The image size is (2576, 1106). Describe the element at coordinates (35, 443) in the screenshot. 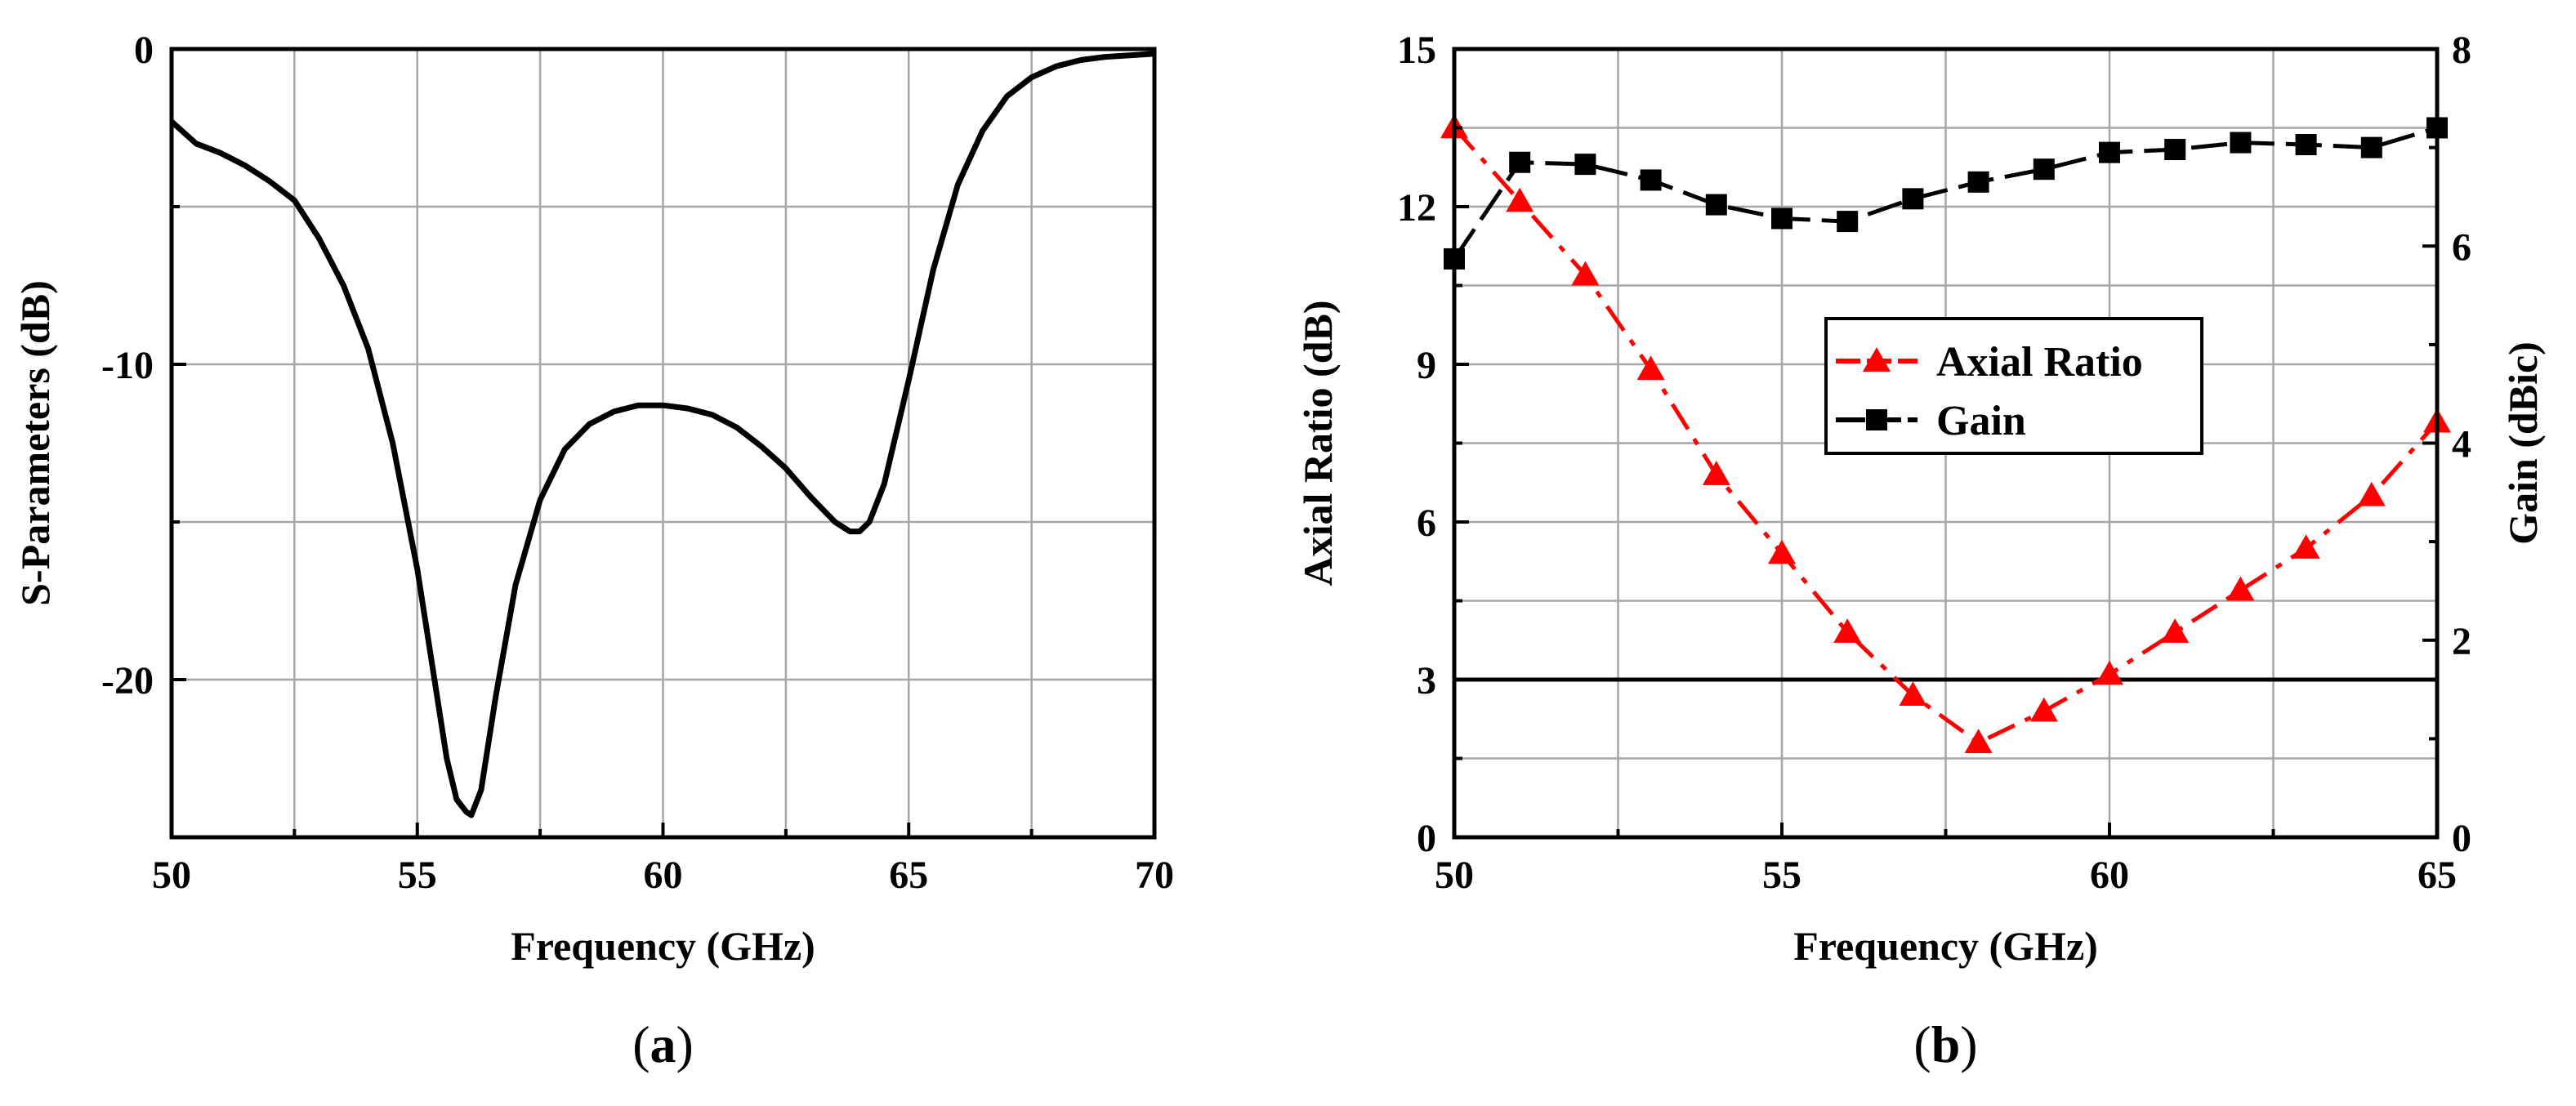

I see `y-axis-title: S-Parameters (dB)` at that location.